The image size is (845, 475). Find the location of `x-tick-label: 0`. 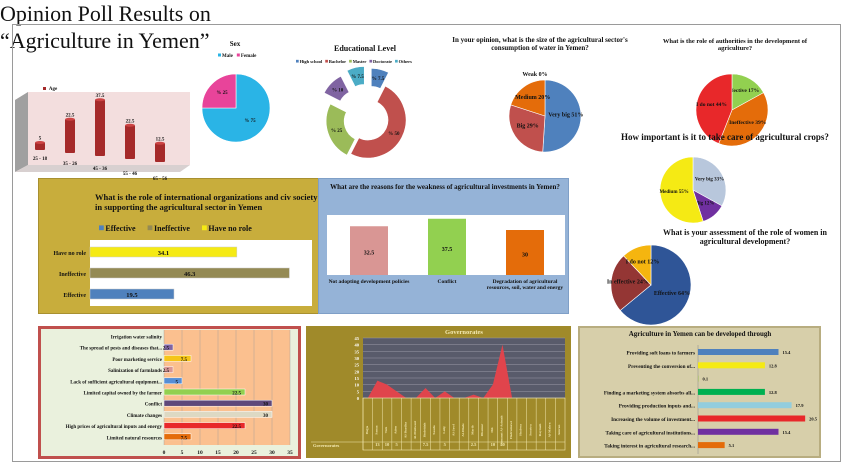

x-tick-label: 0 is located at coordinates (164, 453).